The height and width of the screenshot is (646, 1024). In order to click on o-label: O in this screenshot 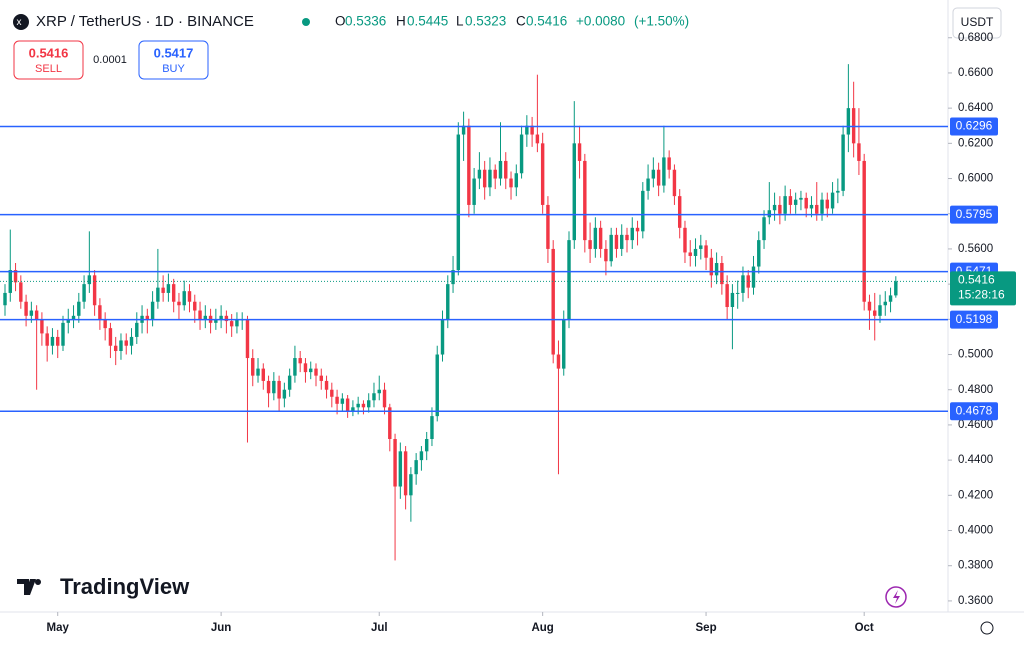, I will do `click(340, 21)`.